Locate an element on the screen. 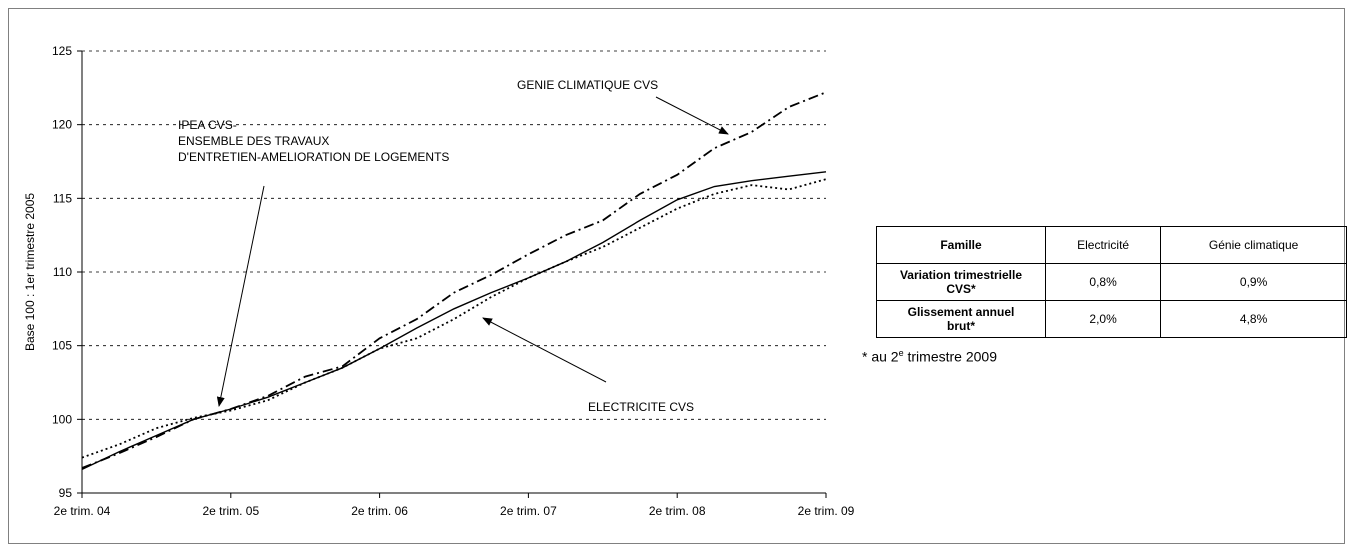 The height and width of the screenshot is (544, 1354). footnote-suffix: trimestre 2009 is located at coordinates (950, 356).